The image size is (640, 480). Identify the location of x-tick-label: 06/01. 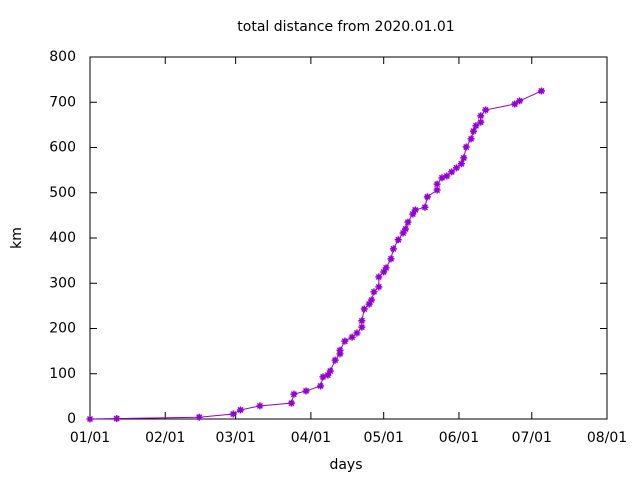
(459, 438).